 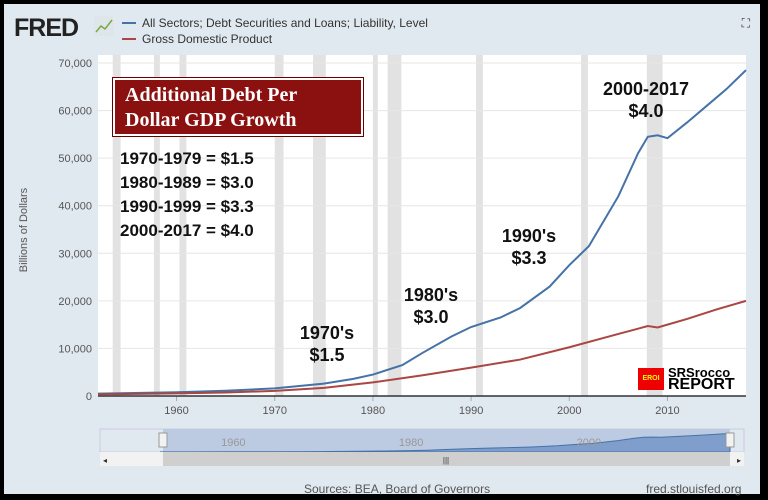 What do you see at coordinates (646, 100) in the screenshot?
I see `annotation-2000s: 2000-2017 $4.0` at bounding box center [646, 100].